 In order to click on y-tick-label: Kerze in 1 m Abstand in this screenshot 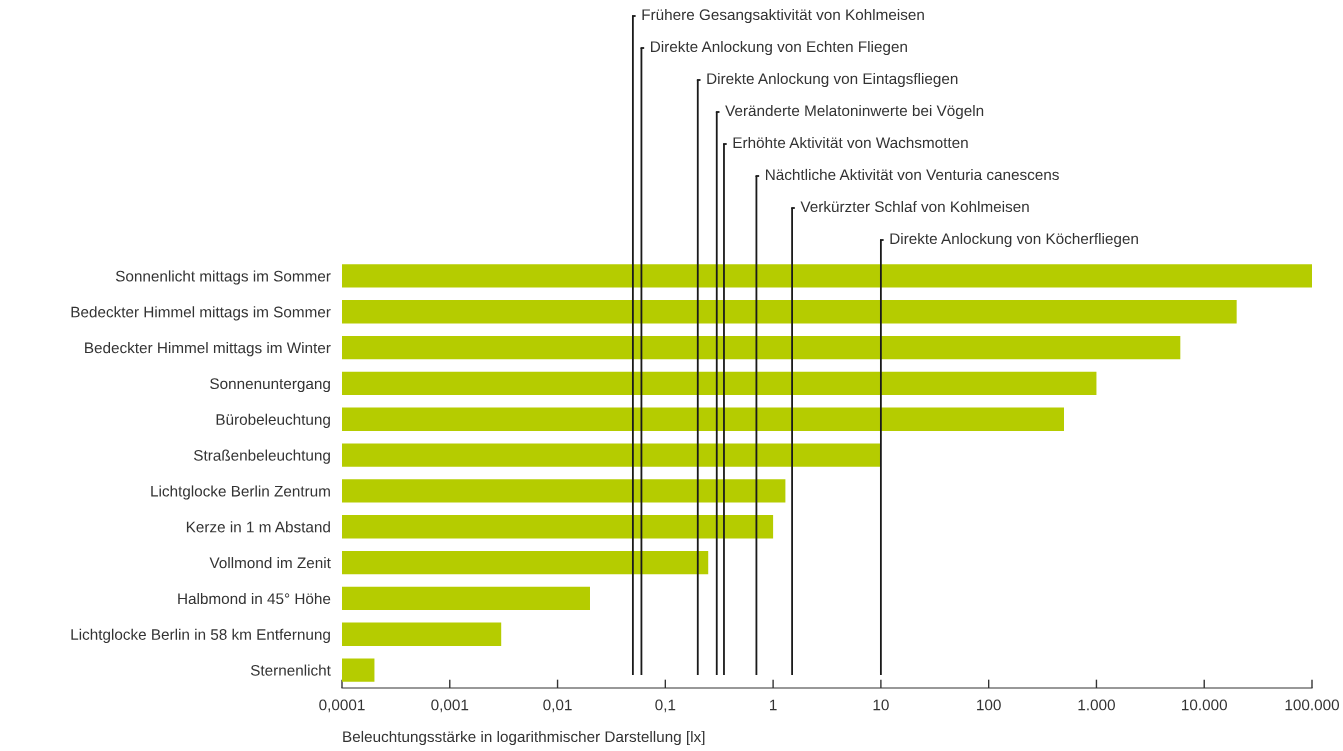, I will do `click(258, 527)`.